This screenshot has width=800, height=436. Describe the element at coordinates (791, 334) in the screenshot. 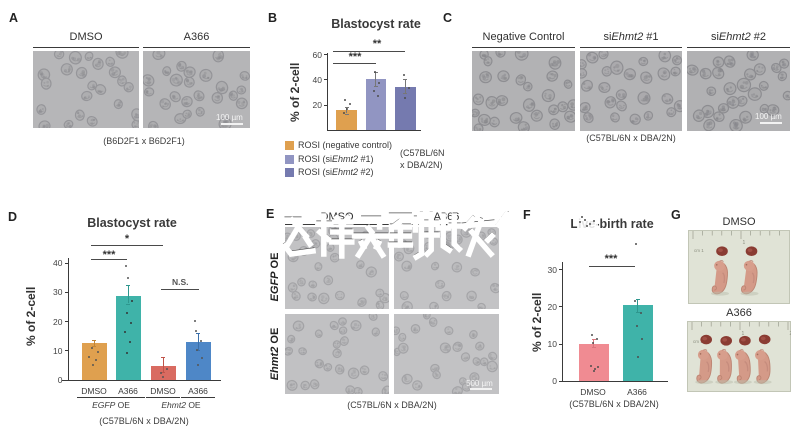

I see `svg-text: 2` at that location.